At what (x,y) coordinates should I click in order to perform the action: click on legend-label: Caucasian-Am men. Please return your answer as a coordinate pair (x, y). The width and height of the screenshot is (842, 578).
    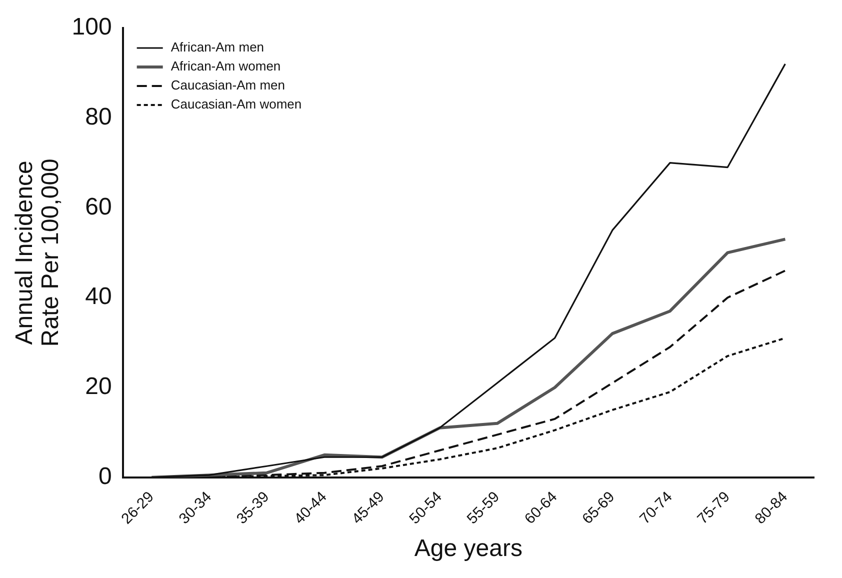
    Looking at the image, I should click on (227, 85).